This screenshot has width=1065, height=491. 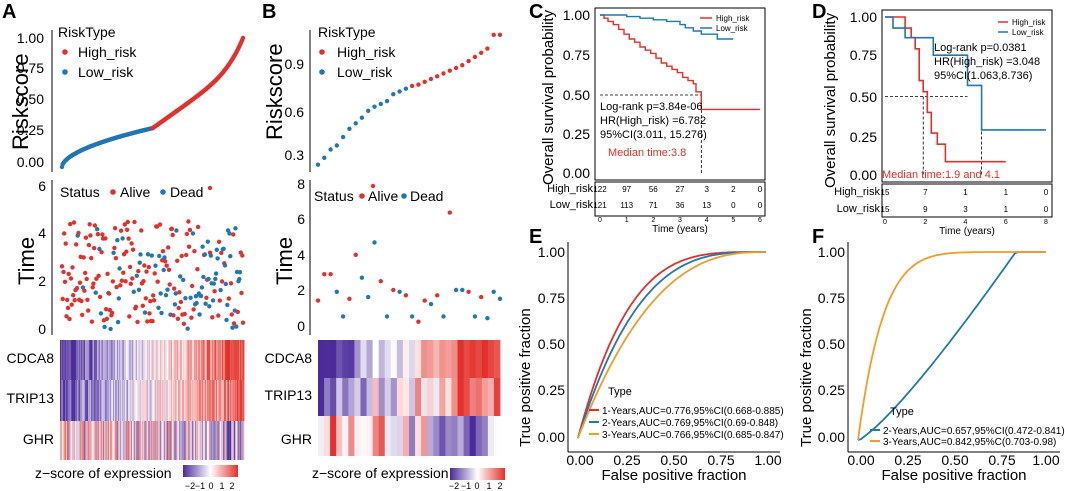 What do you see at coordinates (680, 220) in the screenshot?
I see `c-xtick: 3` at bounding box center [680, 220].